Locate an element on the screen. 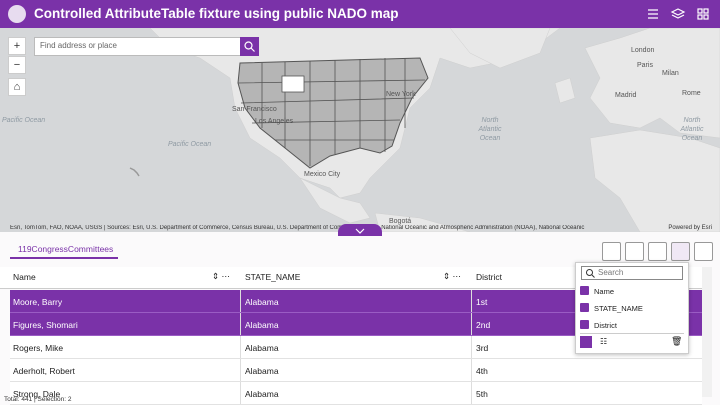 The width and height of the screenshot is (720, 405). divider is located at coordinates (632, 333).